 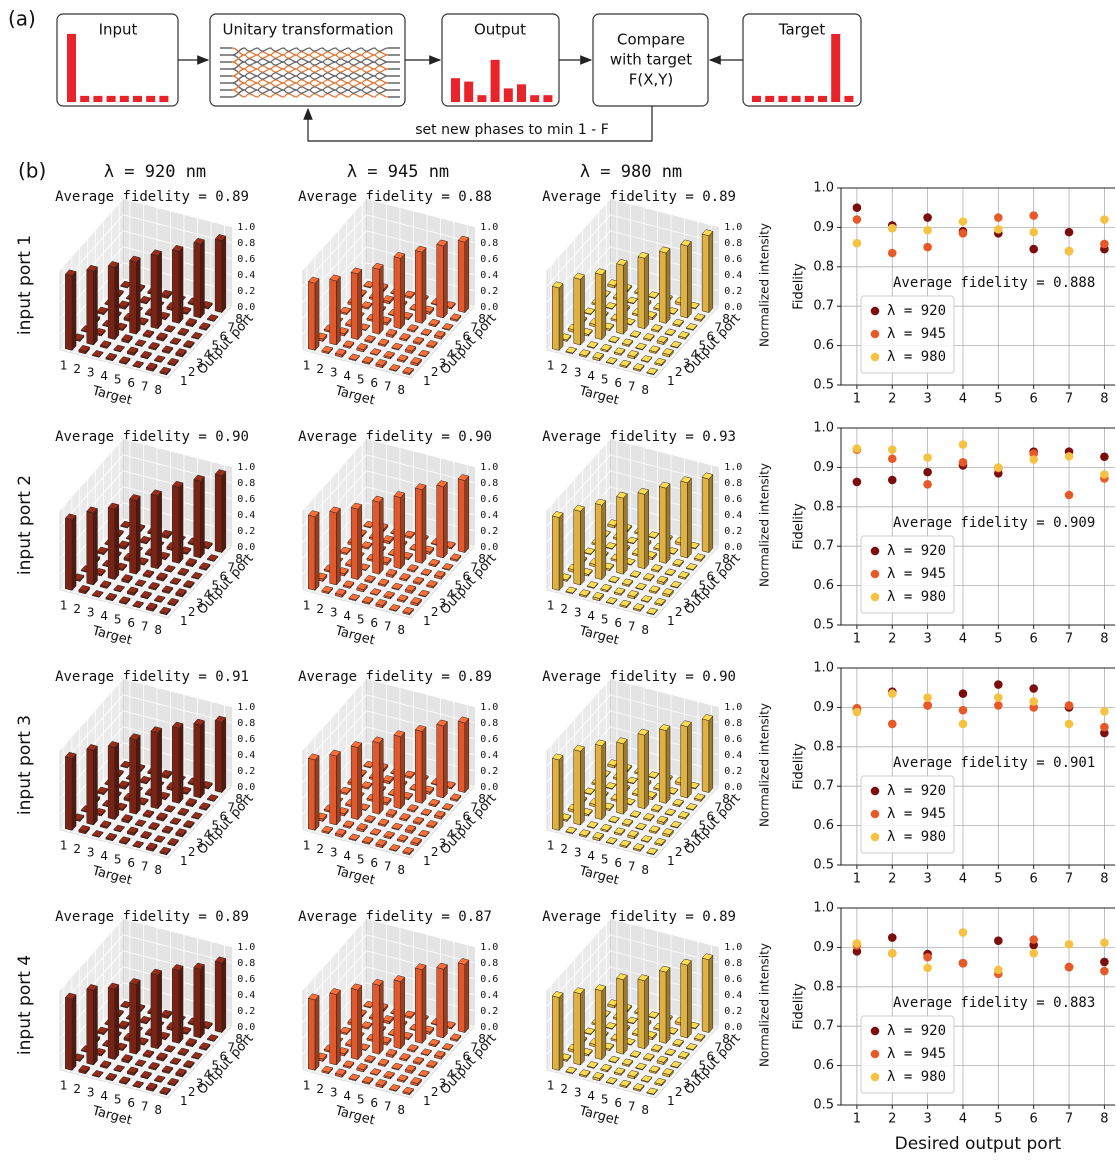 I want to click on x-tick-label: 2, so click(x=564, y=369).